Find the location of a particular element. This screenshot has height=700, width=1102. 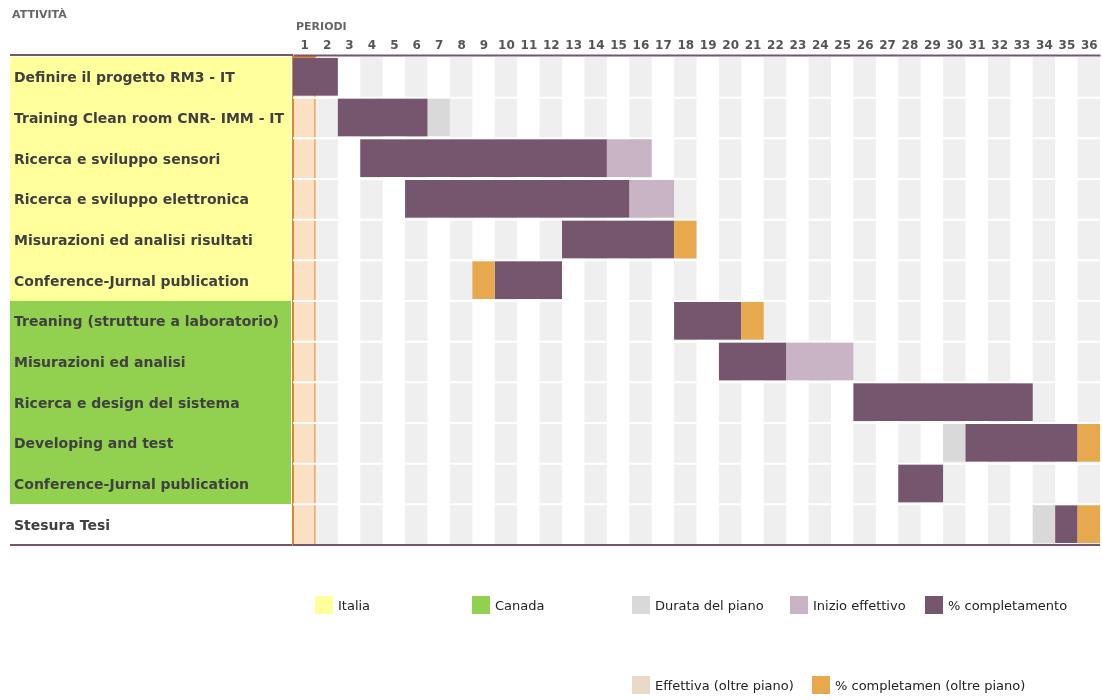

legend-label: Canada is located at coordinates (520, 605).